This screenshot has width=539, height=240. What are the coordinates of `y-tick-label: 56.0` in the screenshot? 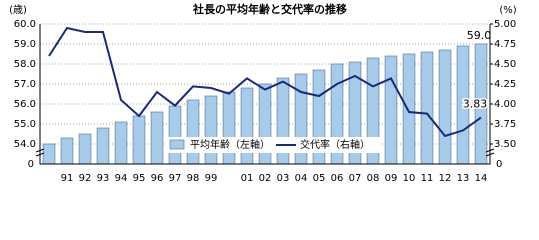 It's located at (25, 104).